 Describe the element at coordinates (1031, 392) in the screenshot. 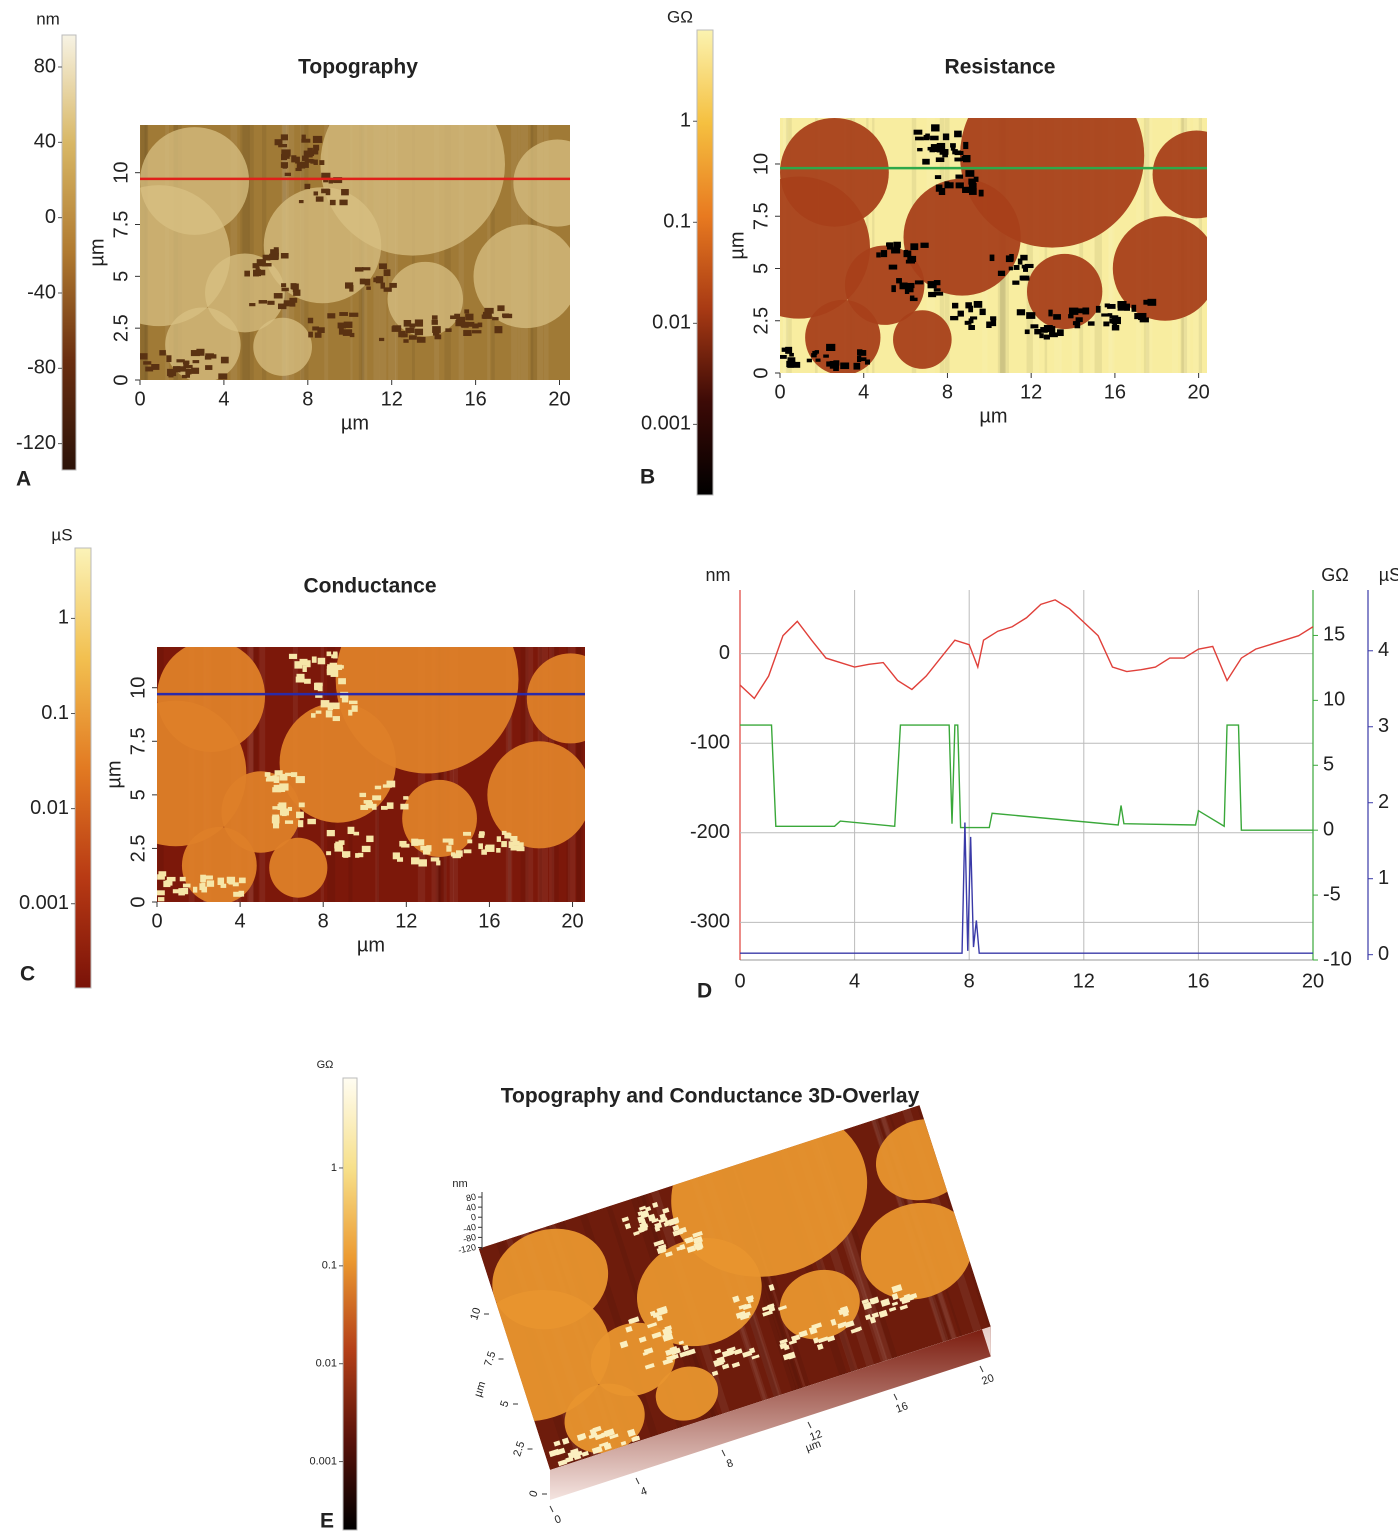

I see `x-tick-label: 12` at that location.